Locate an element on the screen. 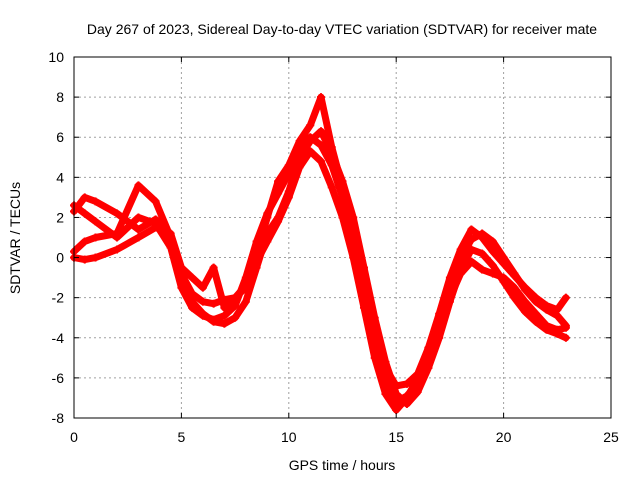  x-tick-label: 10 is located at coordinates (289, 437).